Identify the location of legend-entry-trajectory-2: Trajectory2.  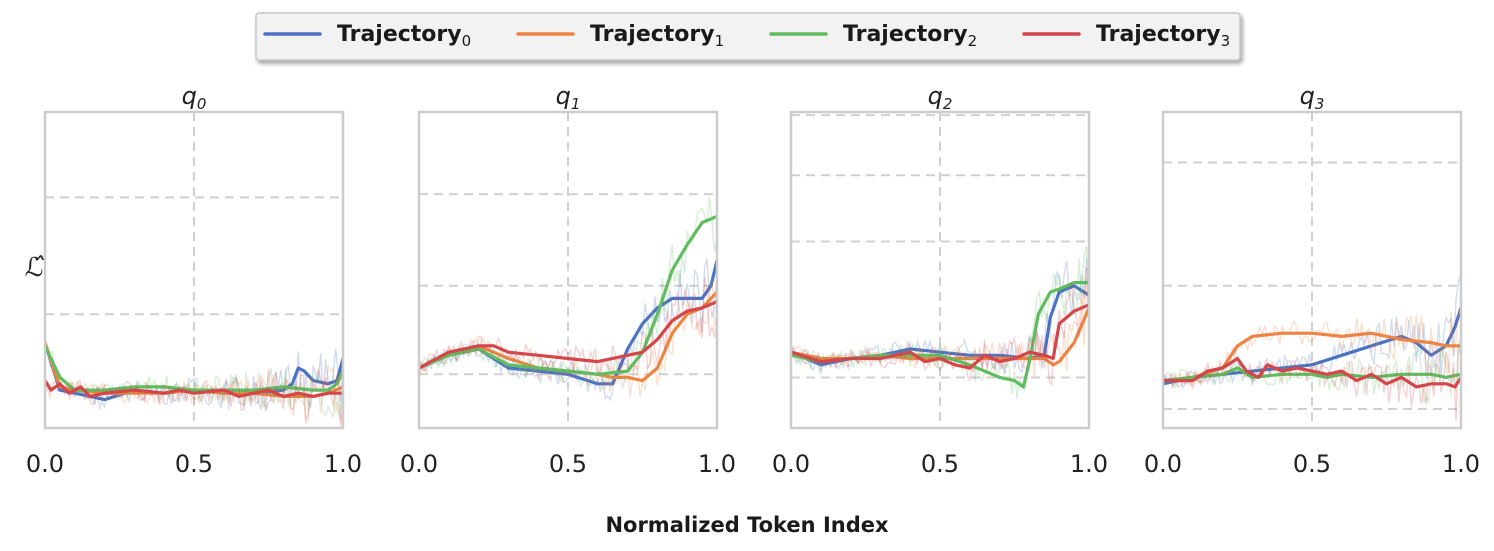
(873, 36).